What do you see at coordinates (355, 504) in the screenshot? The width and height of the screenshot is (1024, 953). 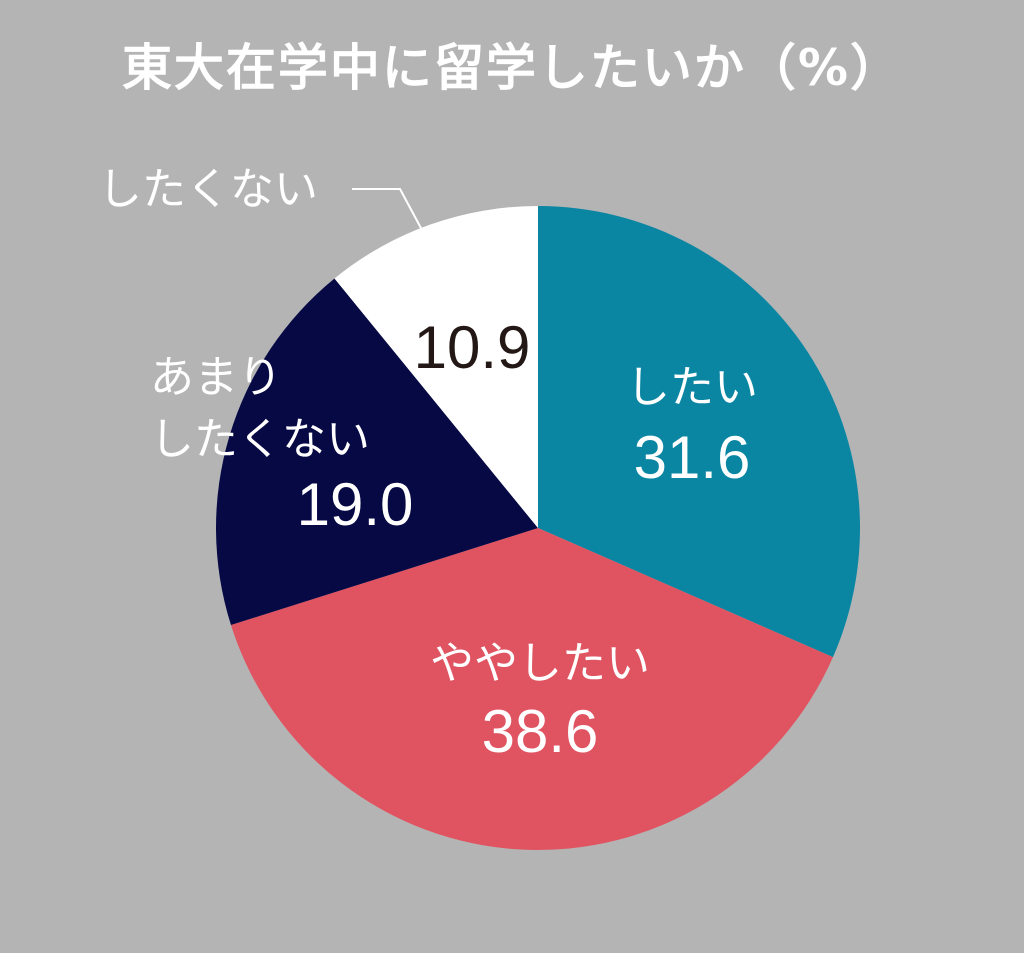 I see `slice-value-2: 19.0` at bounding box center [355, 504].